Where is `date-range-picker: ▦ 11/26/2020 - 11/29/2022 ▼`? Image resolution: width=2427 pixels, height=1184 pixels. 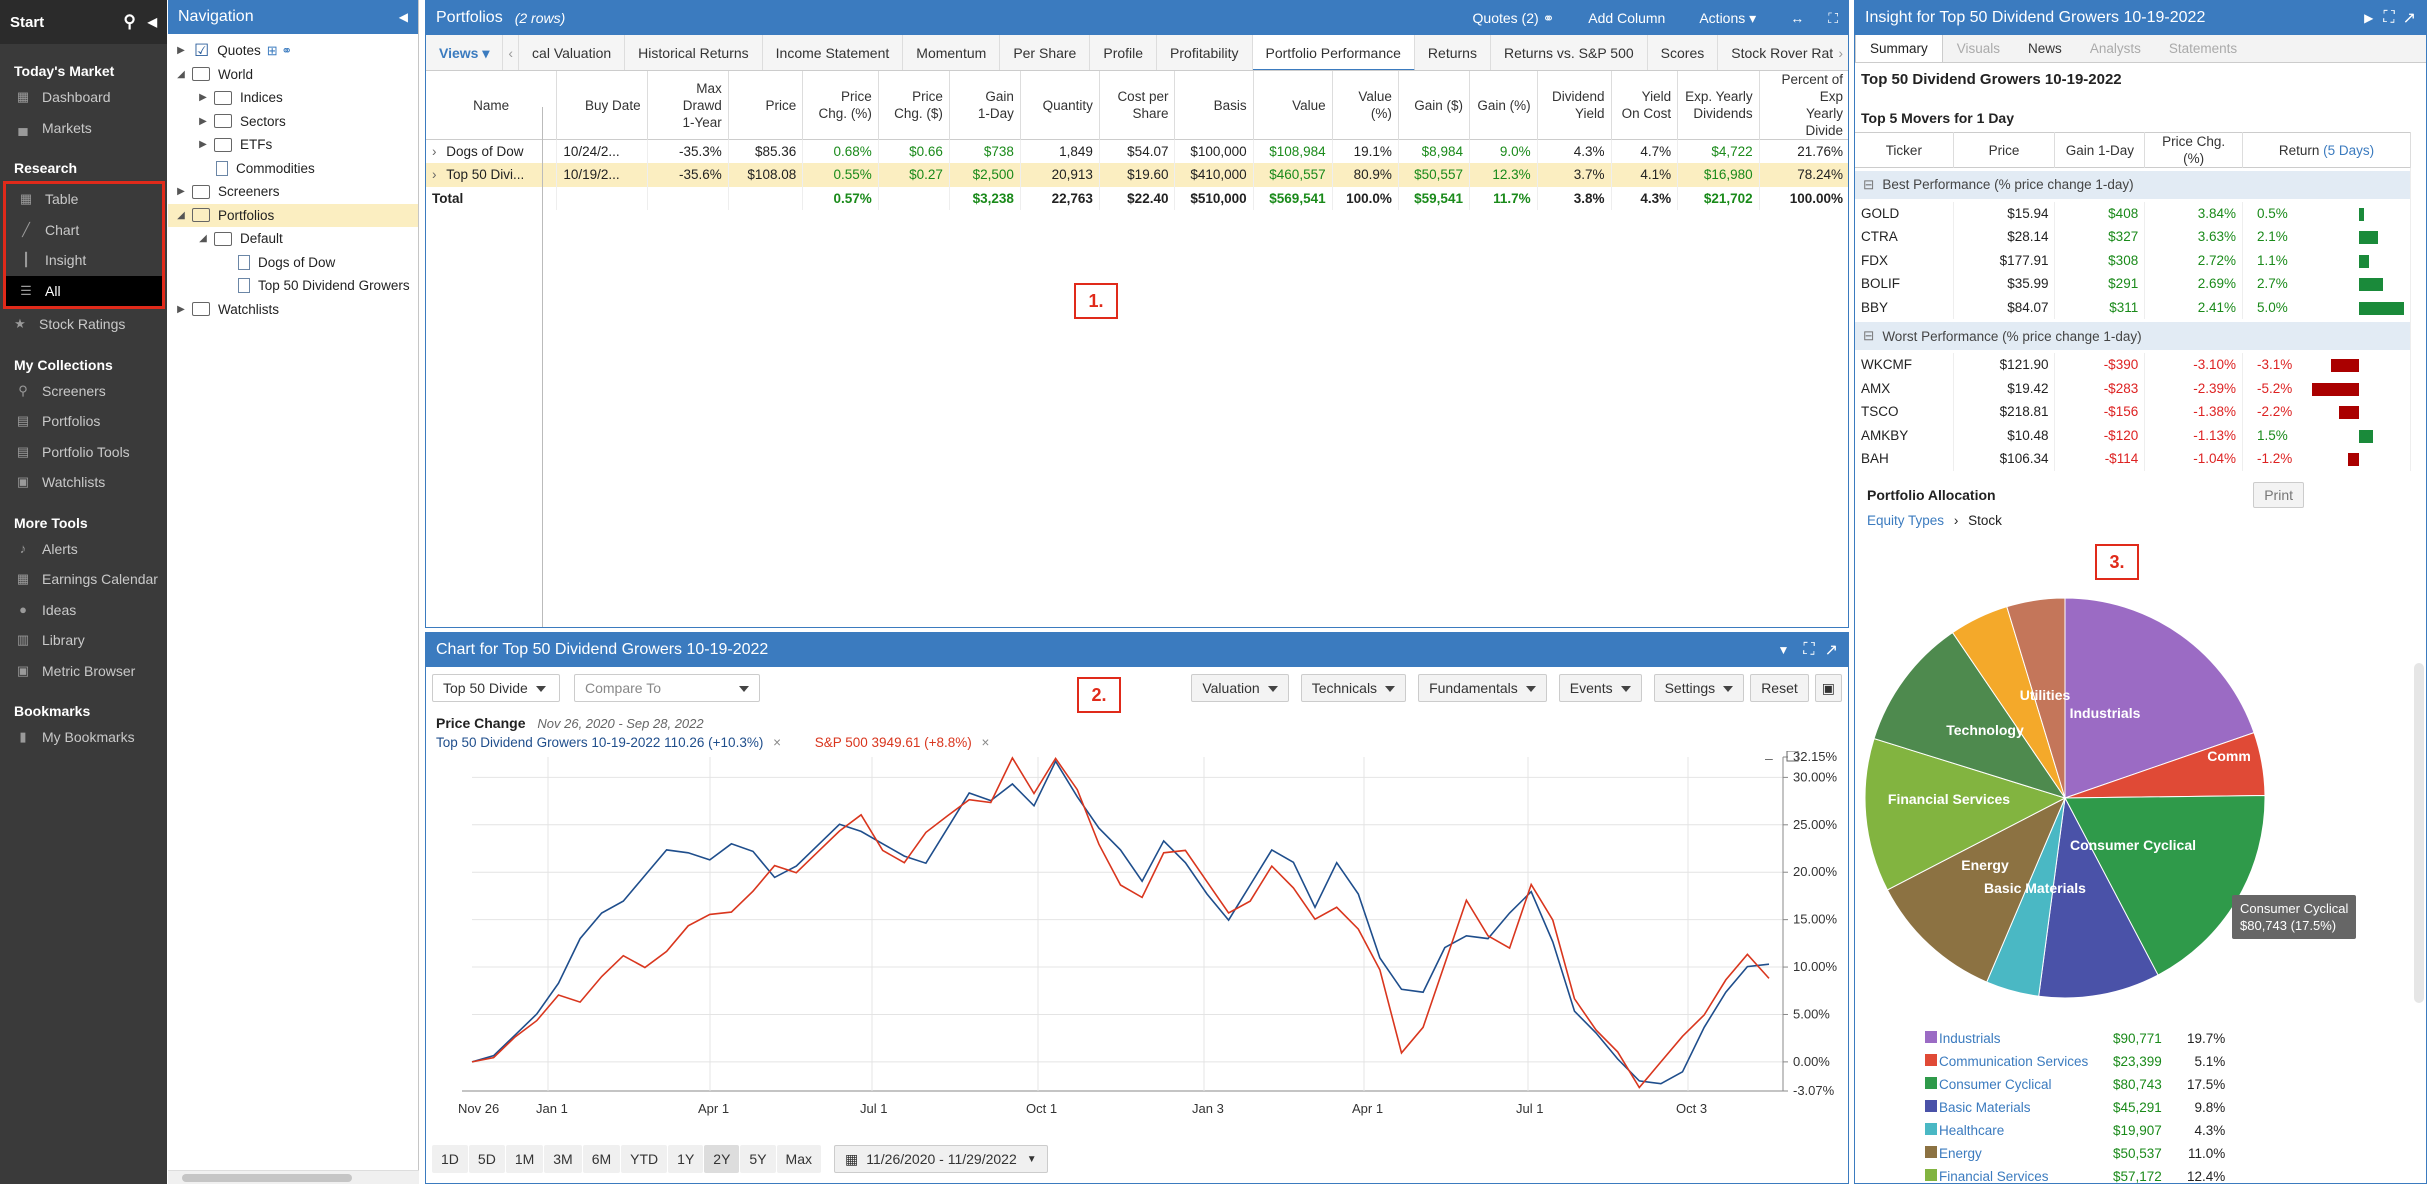 date-range-picker: ▦ 11/26/2020 - 11/29/2022 ▼ is located at coordinates (941, 1159).